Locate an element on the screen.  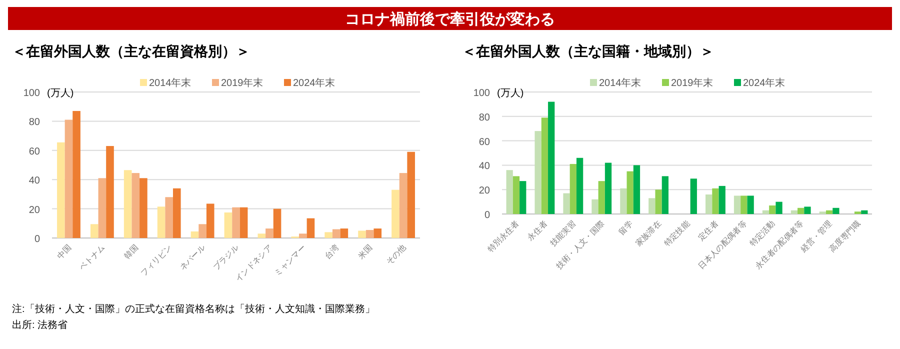
x-tick-label: 中国 is located at coordinates (64, 252).